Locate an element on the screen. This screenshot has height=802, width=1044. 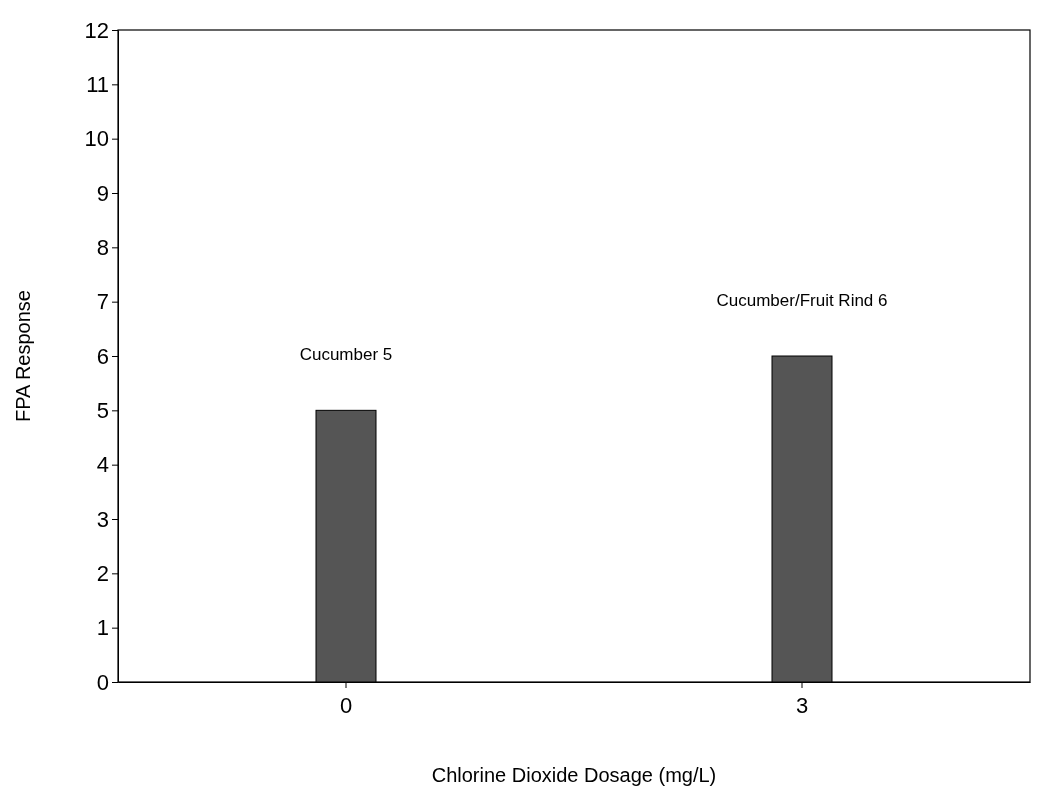
y-tick-label: 12 is located at coordinates (96, 30).